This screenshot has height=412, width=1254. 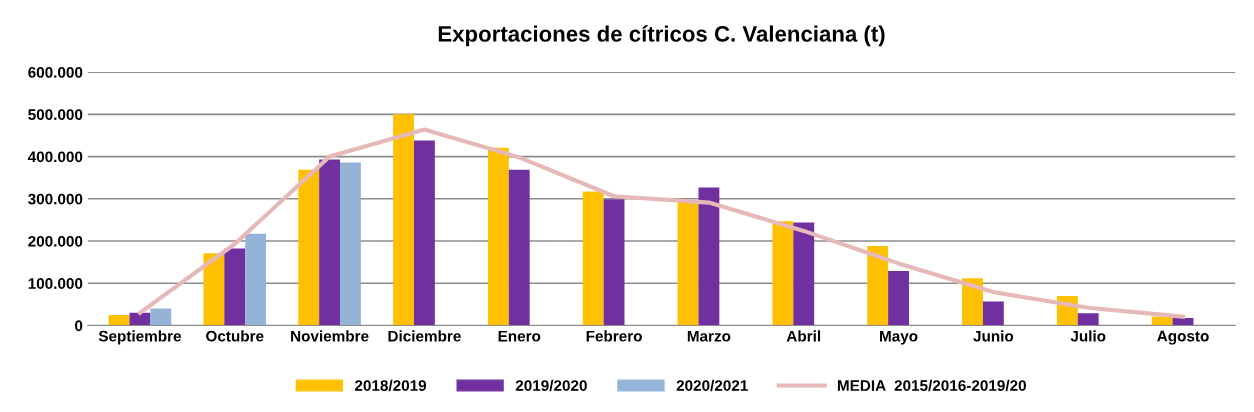 What do you see at coordinates (1183, 337) in the screenshot?
I see `x-tick-label: Agosto` at bounding box center [1183, 337].